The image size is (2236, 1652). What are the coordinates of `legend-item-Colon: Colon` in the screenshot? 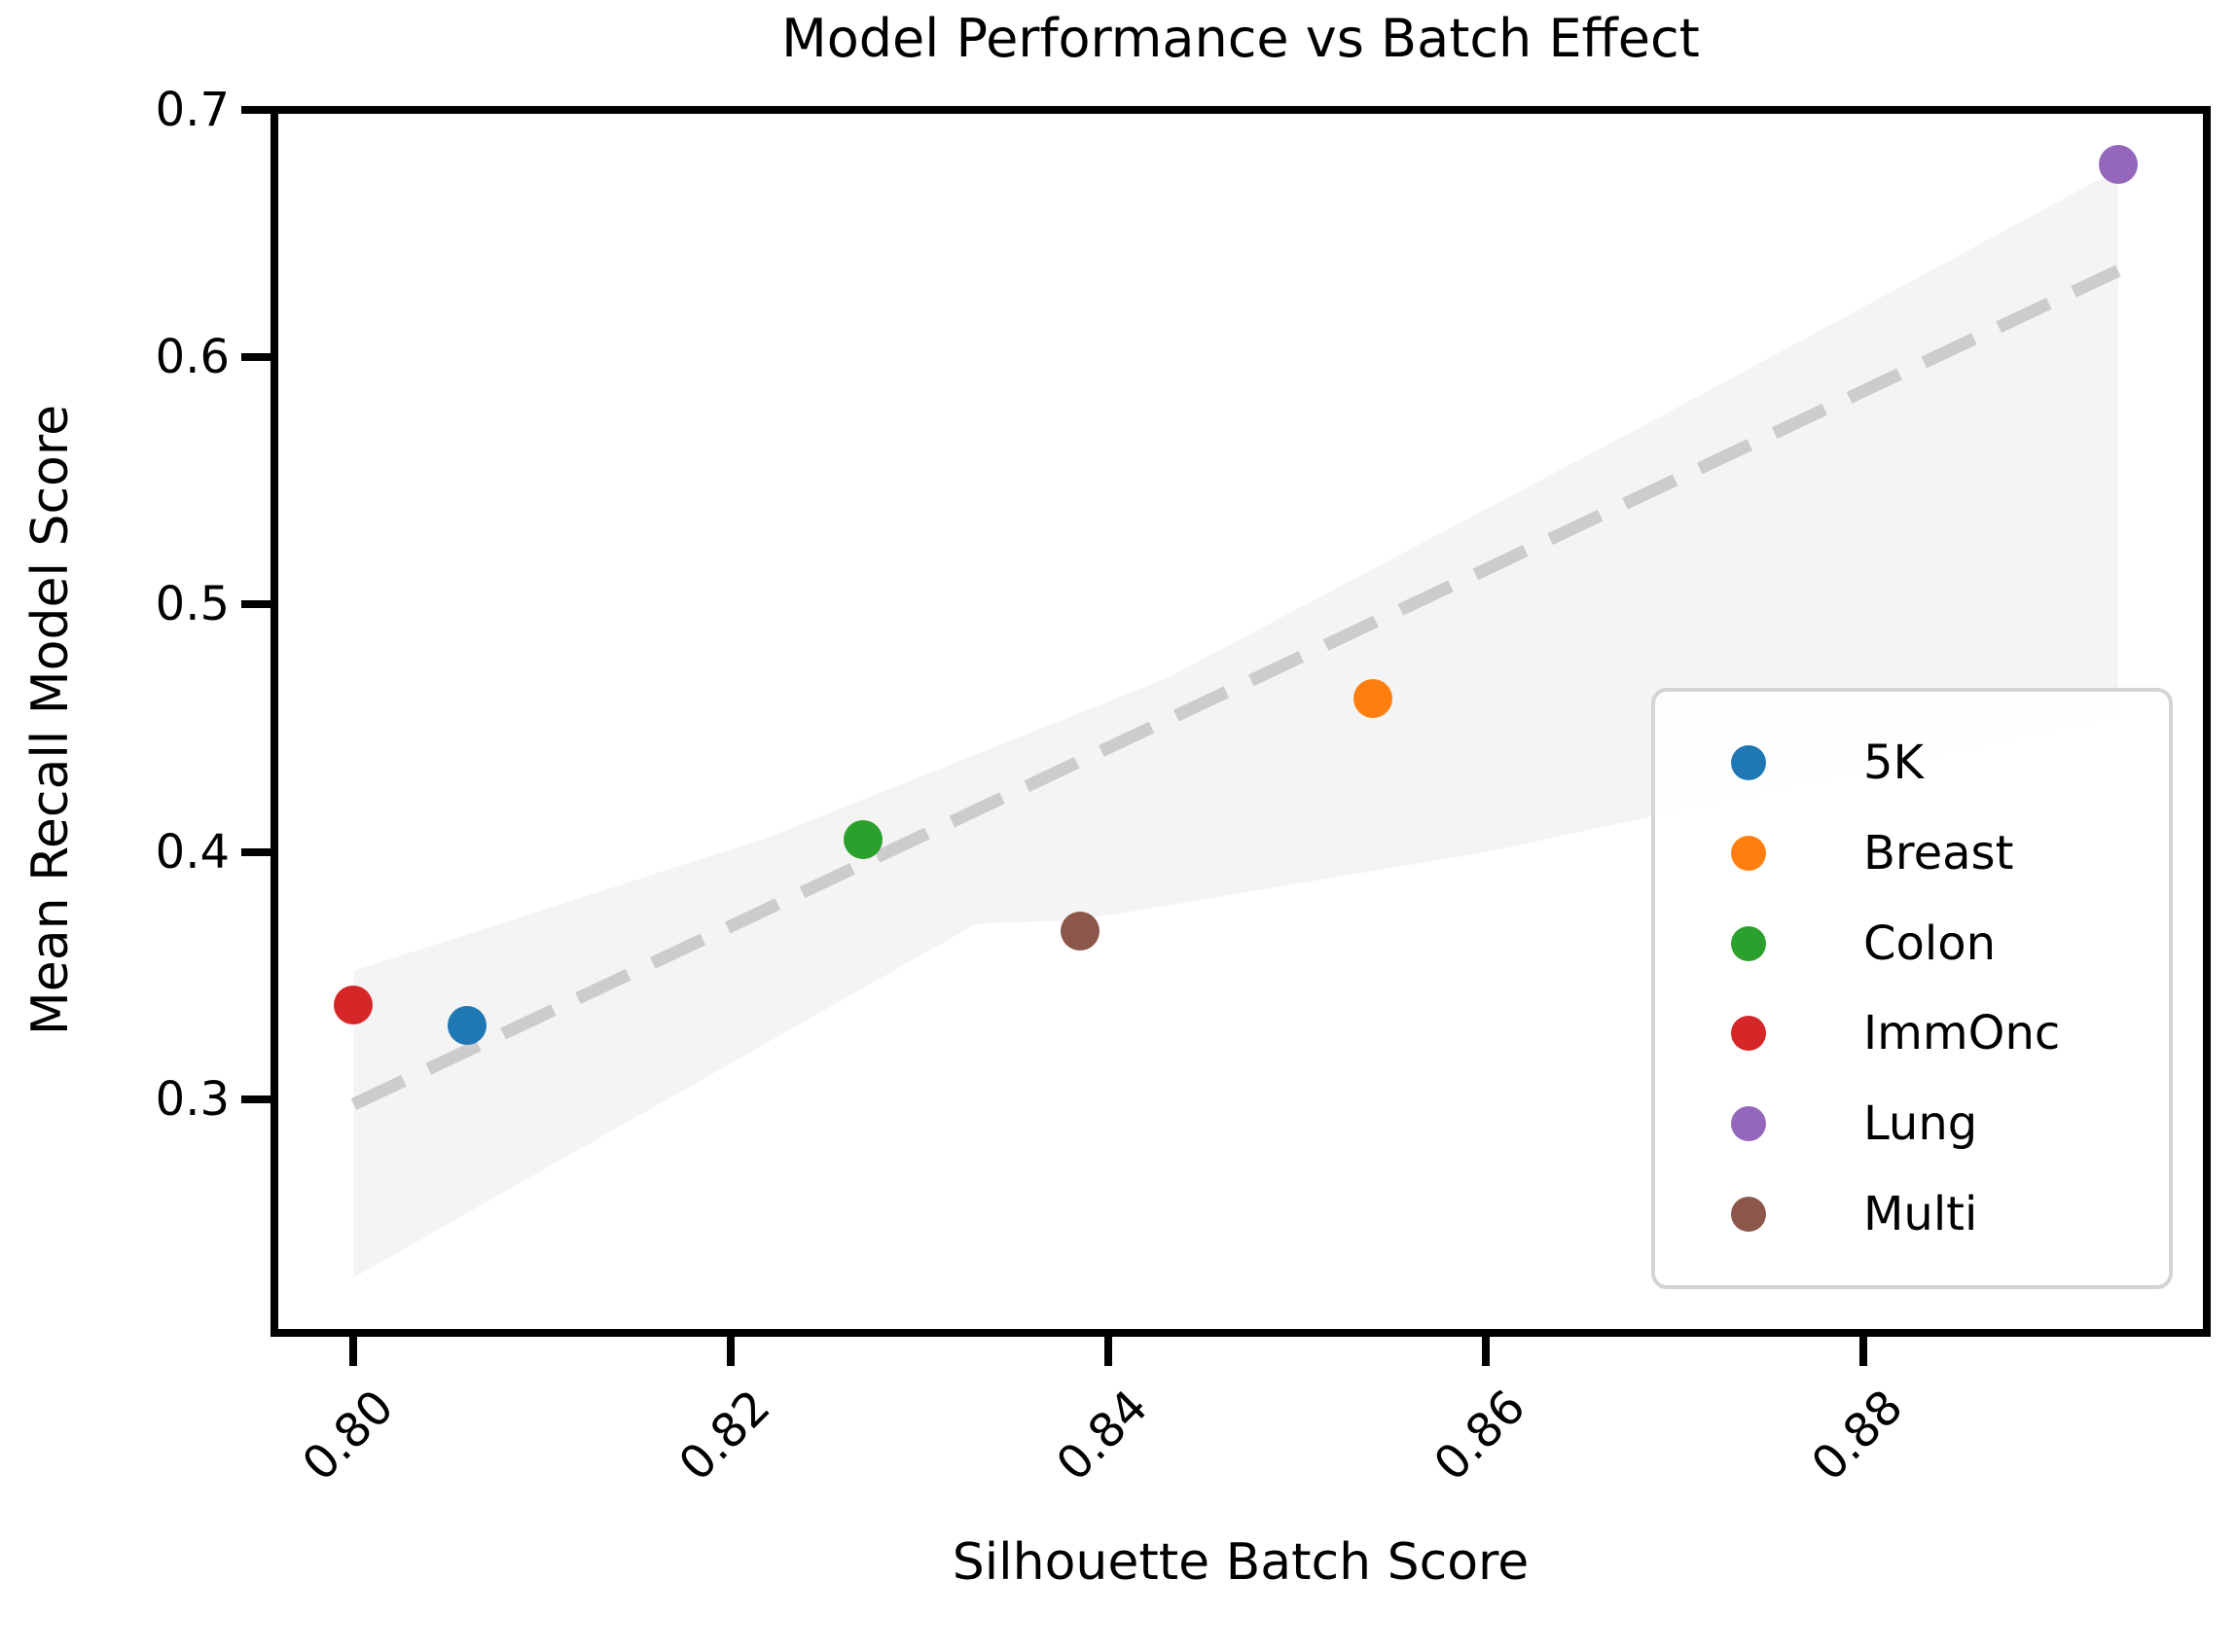 It's located at (1912, 943).